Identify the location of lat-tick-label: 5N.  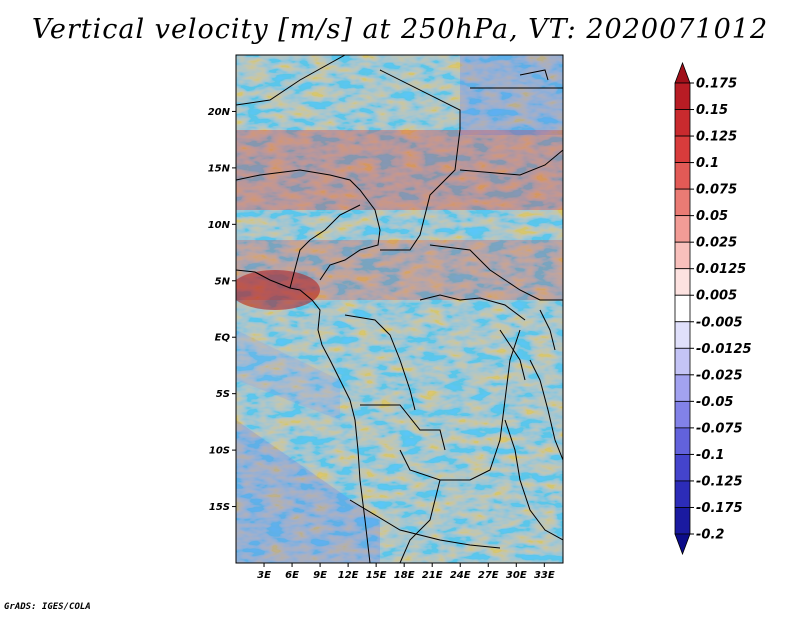
(223, 281).